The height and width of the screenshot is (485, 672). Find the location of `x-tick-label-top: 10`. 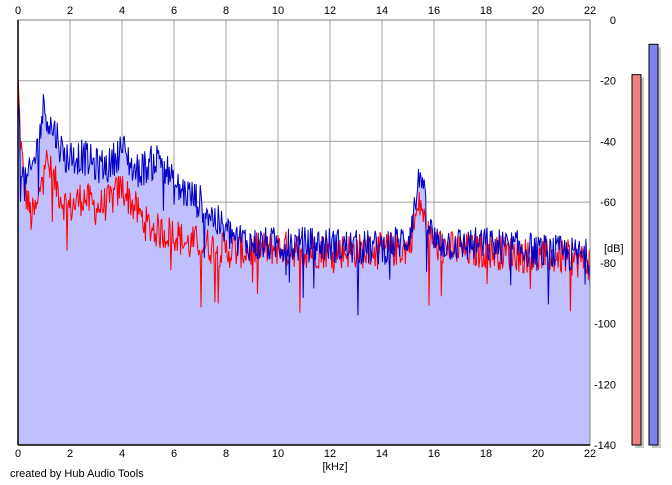

x-tick-label-top: 10 is located at coordinates (278, 11).